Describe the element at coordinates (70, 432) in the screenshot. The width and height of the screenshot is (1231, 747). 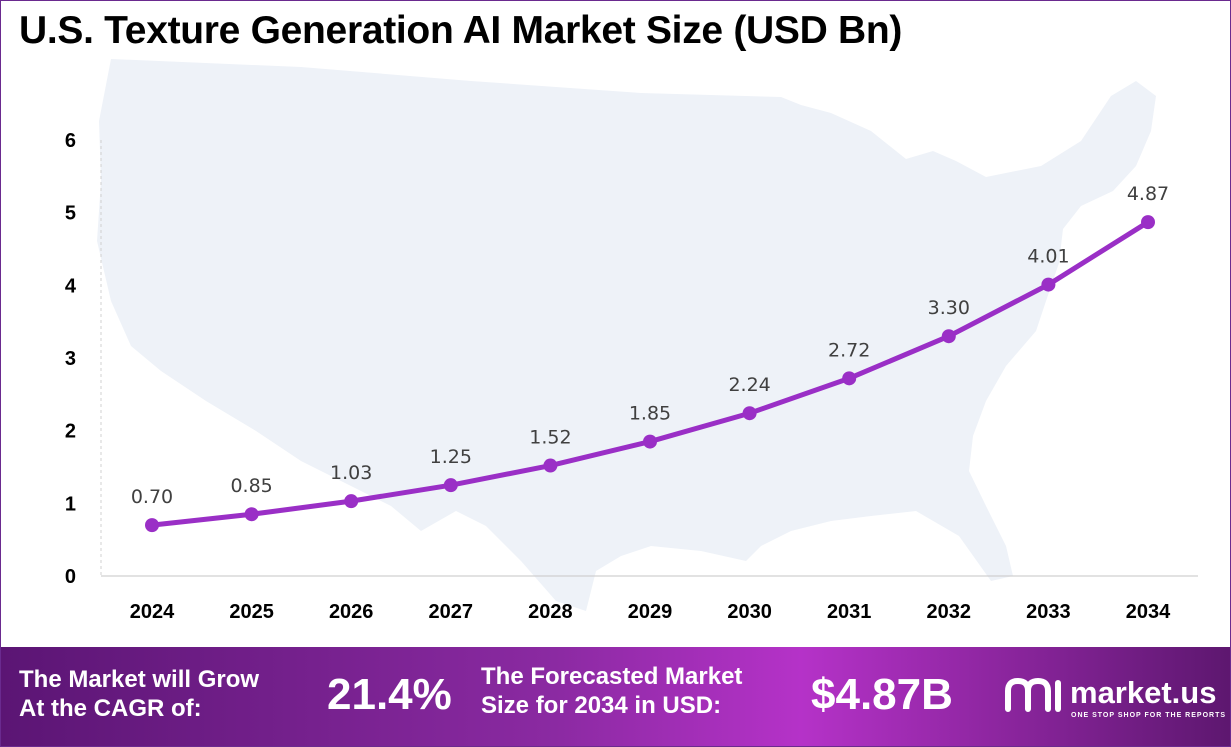
I see `y-tick-label: 2` at that location.